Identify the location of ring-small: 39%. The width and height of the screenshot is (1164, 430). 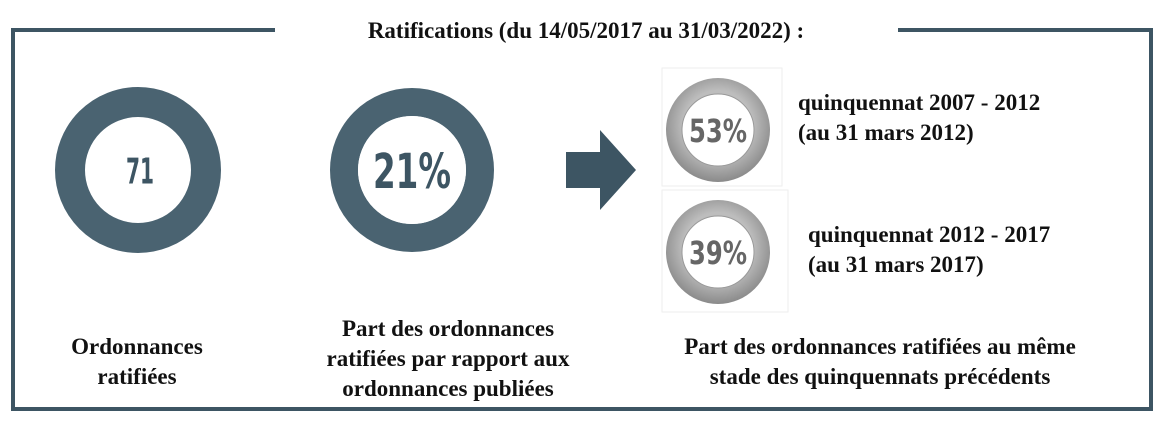
(725, 251).